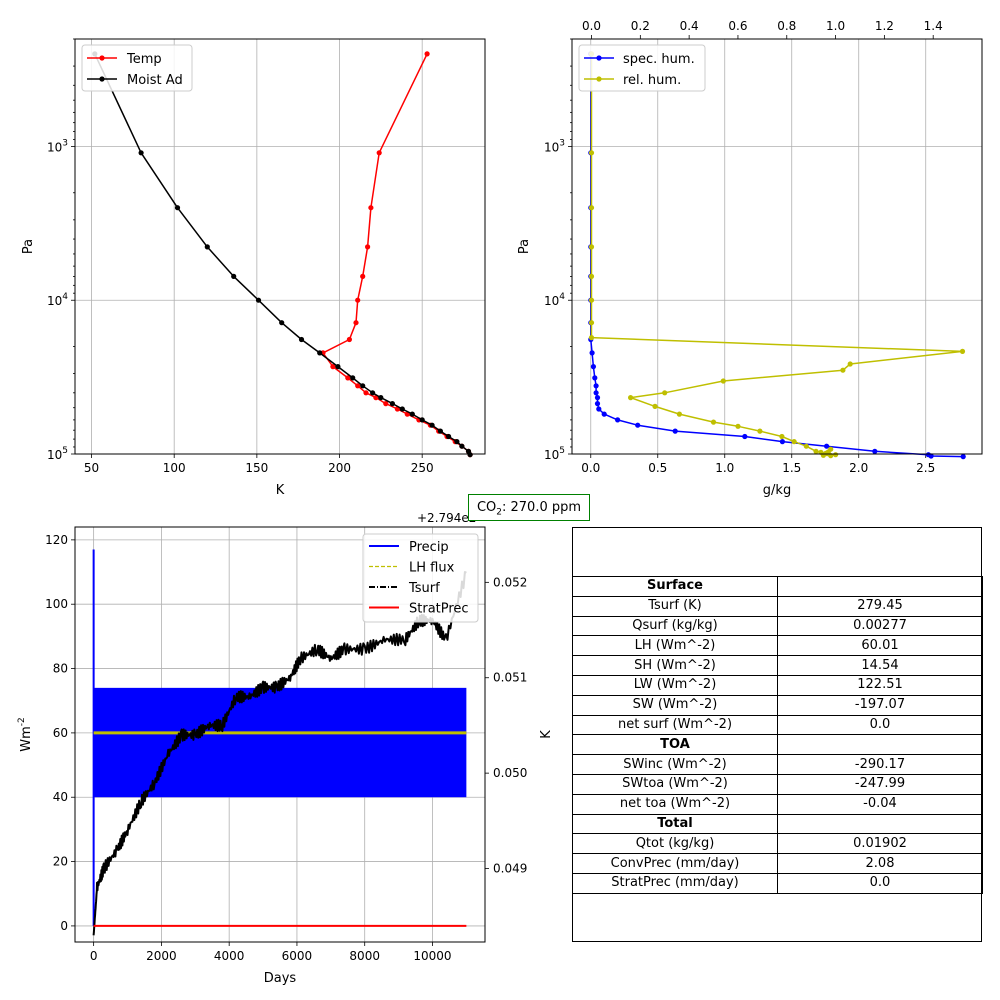  I want to click on hum-top-x-tick-label: 0.8, so click(786, 26).